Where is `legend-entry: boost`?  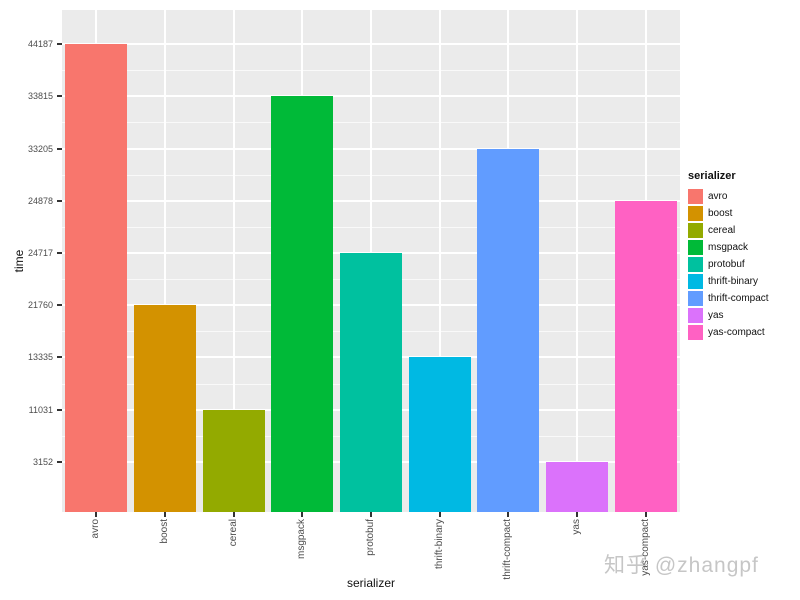
legend-entry: boost is located at coordinates (728, 213).